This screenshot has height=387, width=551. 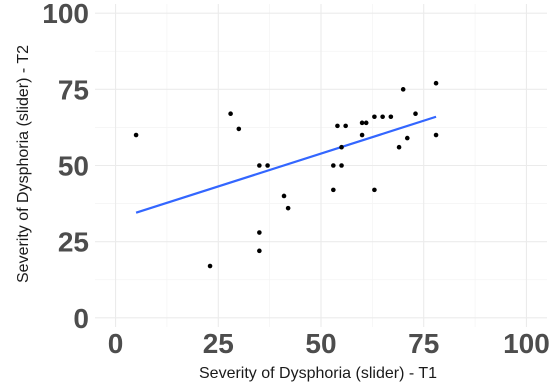 What do you see at coordinates (81, 318) in the screenshot?
I see `y-tick-label: 0` at bounding box center [81, 318].